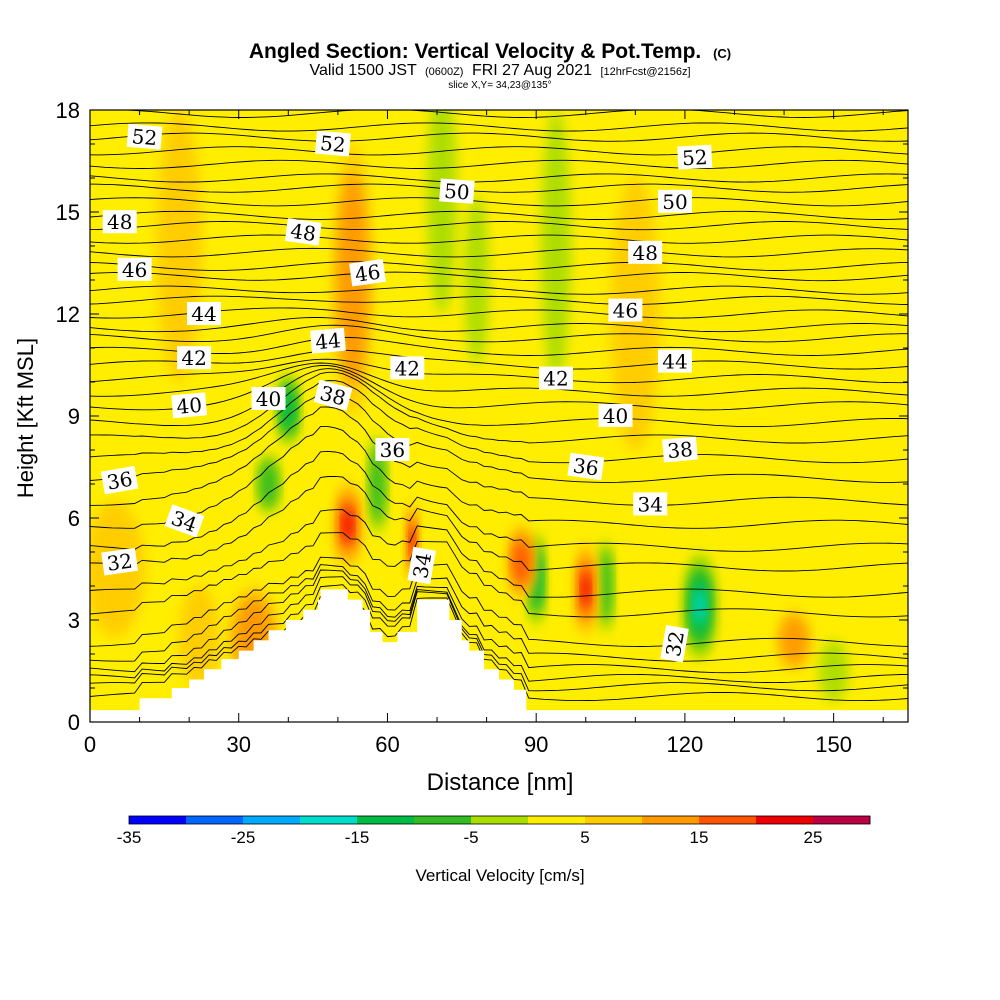 The image size is (1000, 1000). What do you see at coordinates (584, 837) in the screenshot?
I see `colorbar-tick-label: 5` at bounding box center [584, 837].